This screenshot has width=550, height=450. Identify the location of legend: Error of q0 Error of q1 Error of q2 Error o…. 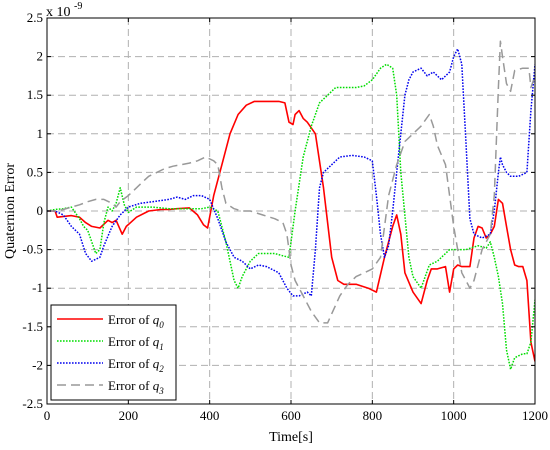
(113, 352).